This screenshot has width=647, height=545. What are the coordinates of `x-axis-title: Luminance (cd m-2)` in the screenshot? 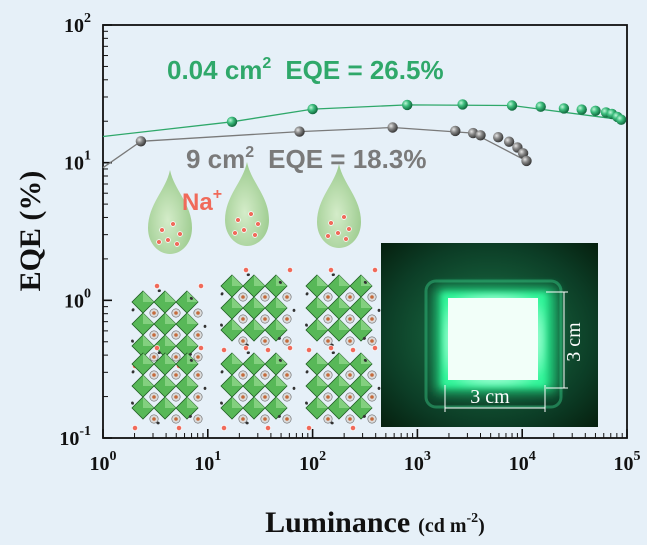 It's located at (375, 522).